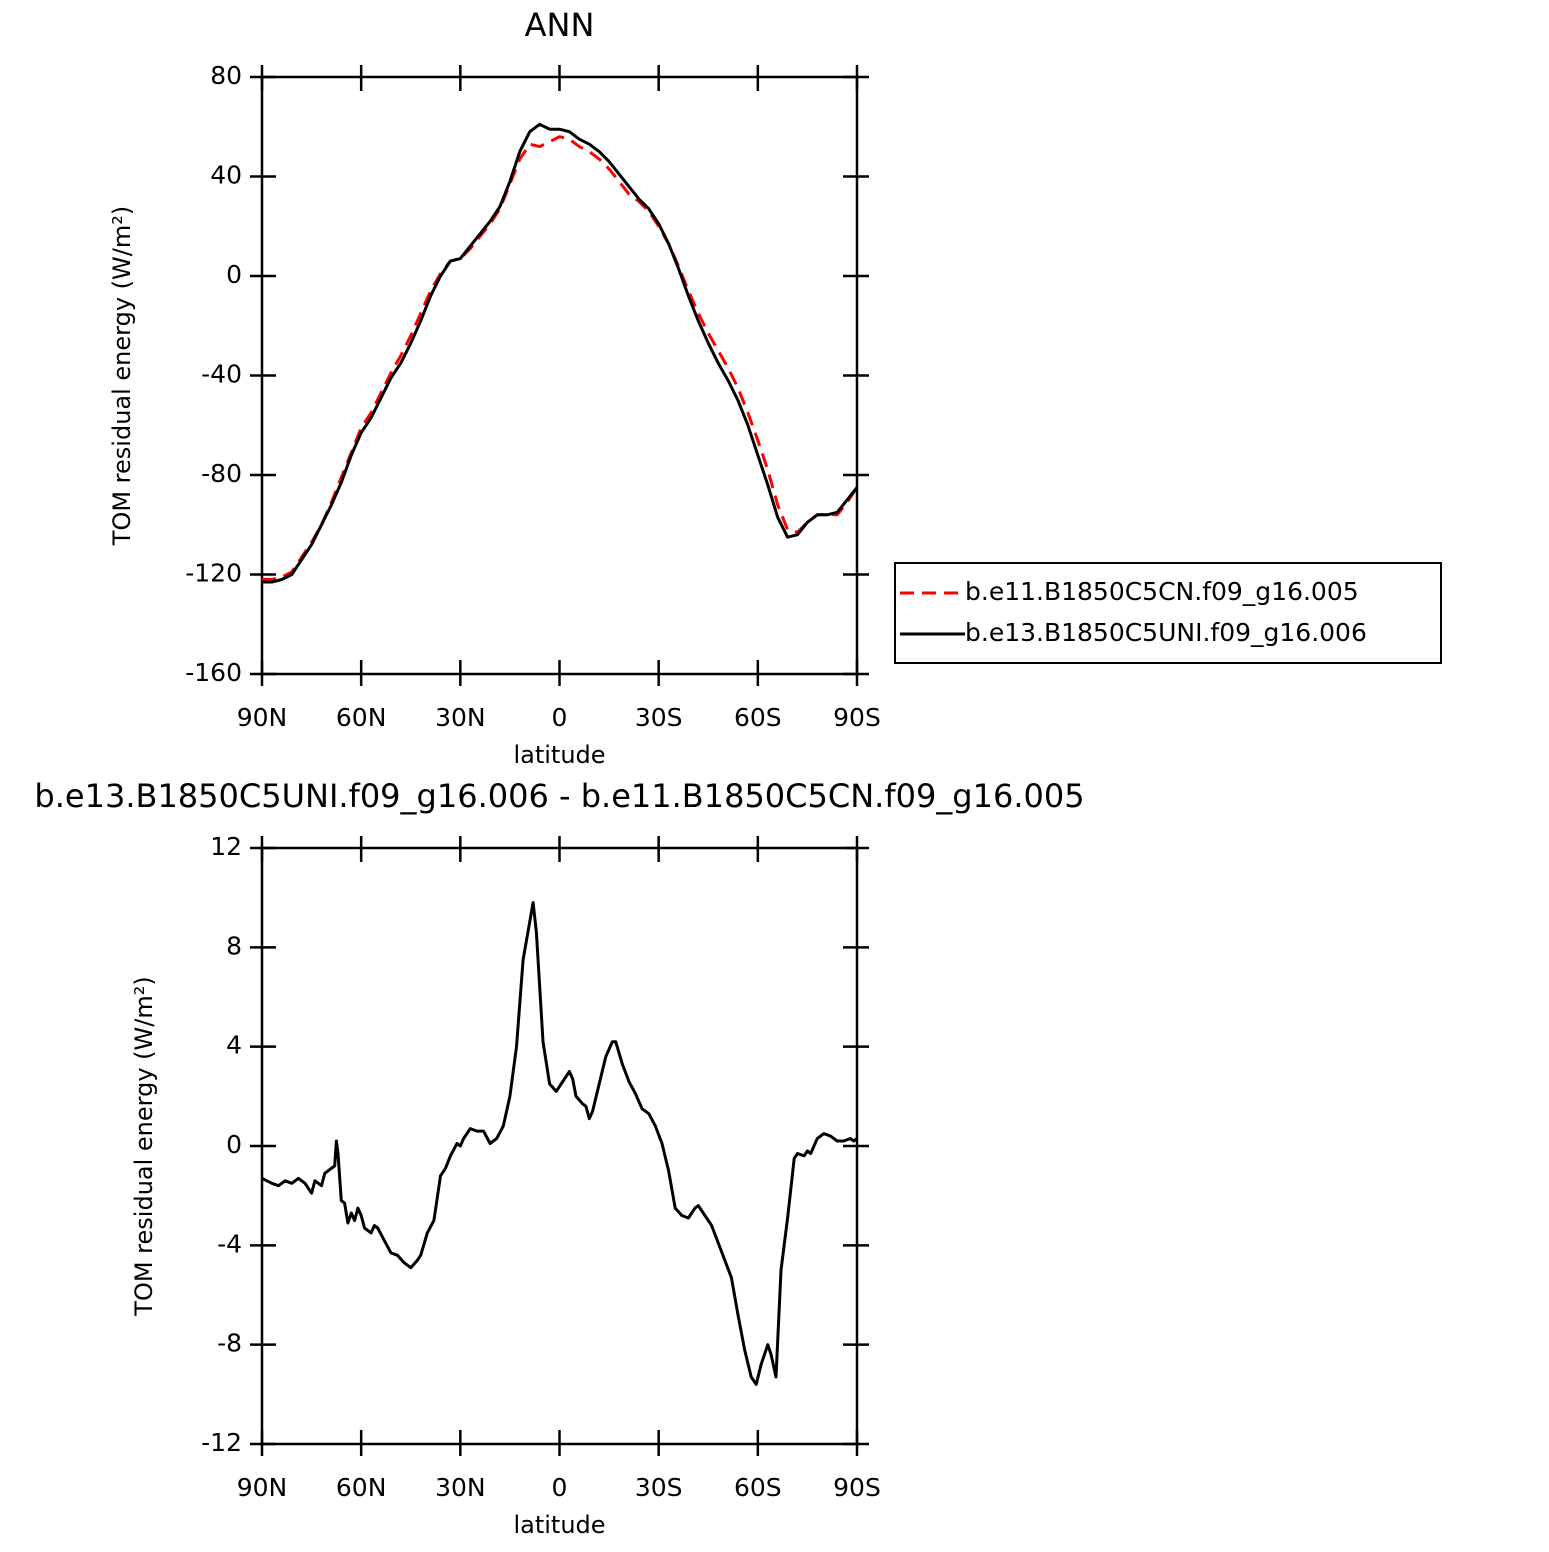 The width and height of the screenshot is (1549, 1552). Describe the element at coordinates (221, 473) in the screenshot. I see `y-tick-label: -80` at that location.